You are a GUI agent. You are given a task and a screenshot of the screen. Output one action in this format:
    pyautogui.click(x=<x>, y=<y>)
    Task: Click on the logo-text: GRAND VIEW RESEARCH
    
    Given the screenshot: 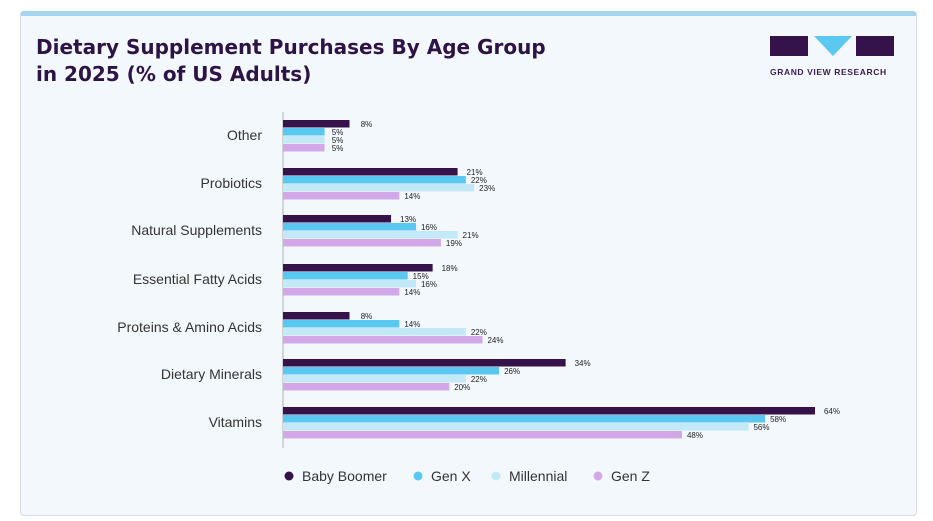 What is the action you would take?
    pyautogui.click(x=828, y=72)
    